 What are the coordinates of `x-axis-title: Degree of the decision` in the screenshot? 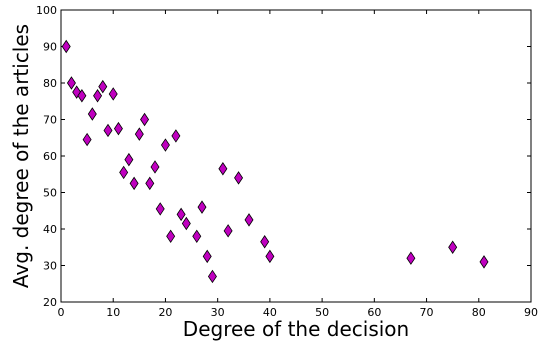 It's located at (296, 329).